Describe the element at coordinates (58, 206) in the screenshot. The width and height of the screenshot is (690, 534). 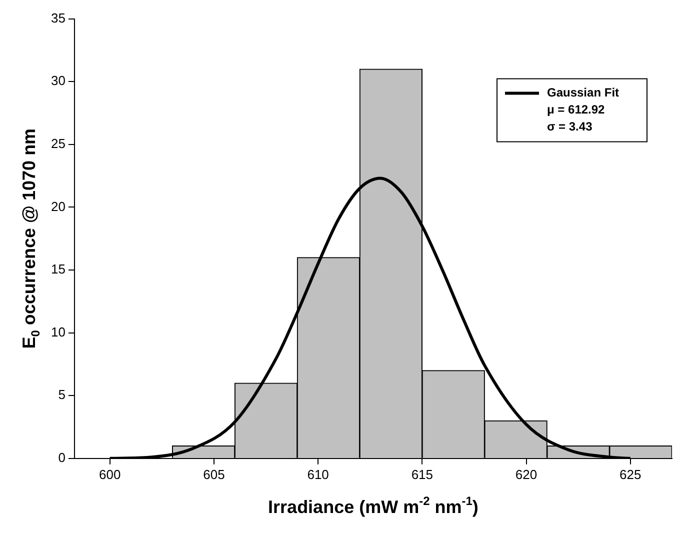
I see `y-tick-label: 20` at that location.